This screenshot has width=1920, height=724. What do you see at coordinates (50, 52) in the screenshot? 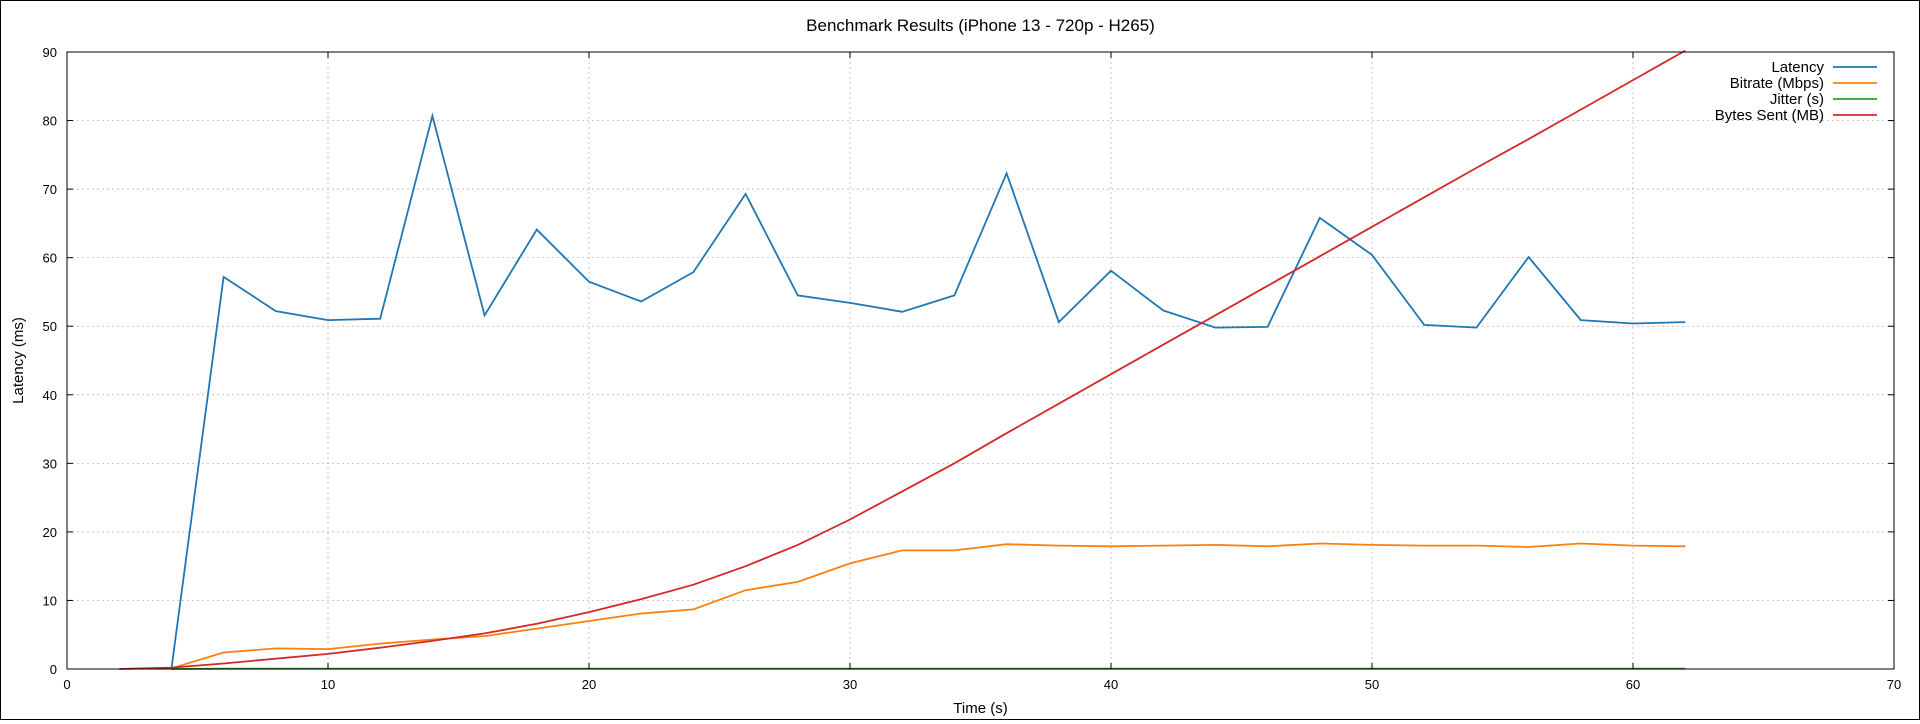
I see `y-tick-label: 90` at bounding box center [50, 52].